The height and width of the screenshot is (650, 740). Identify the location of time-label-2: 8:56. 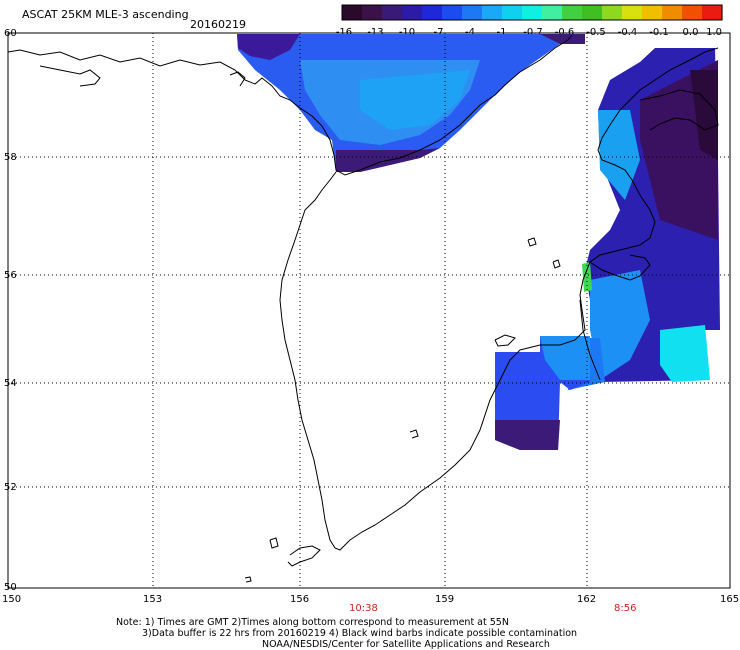
(625, 608).